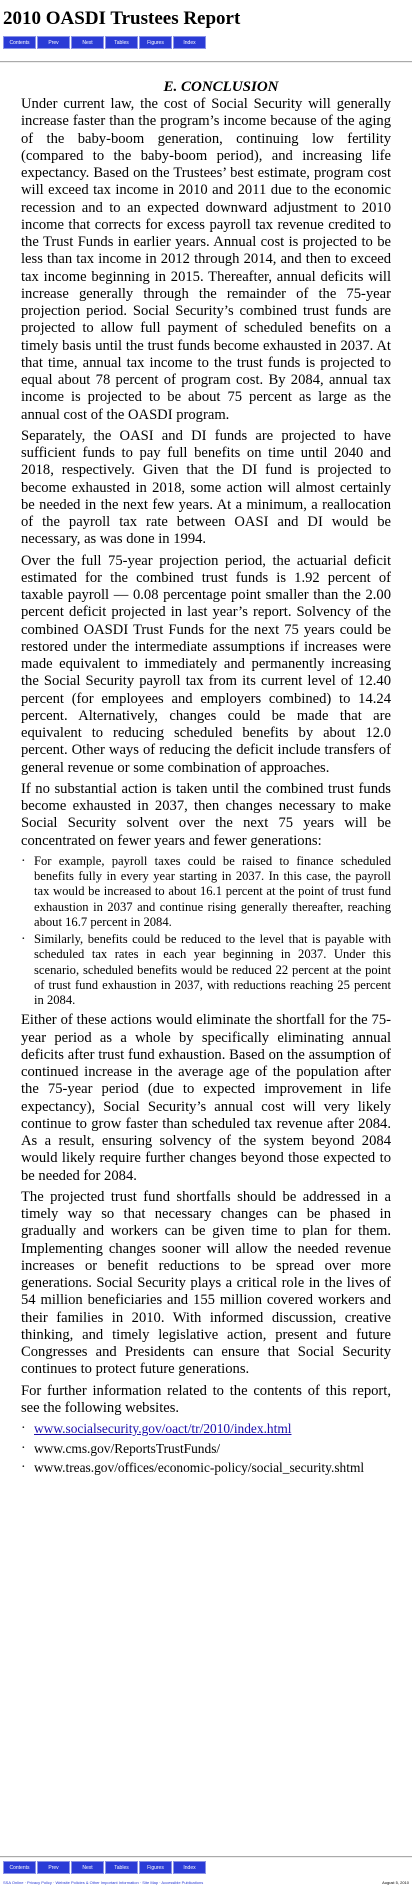  I want to click on top-nav: Contents Prev Next Tables Figures Index, so click(104, 42).